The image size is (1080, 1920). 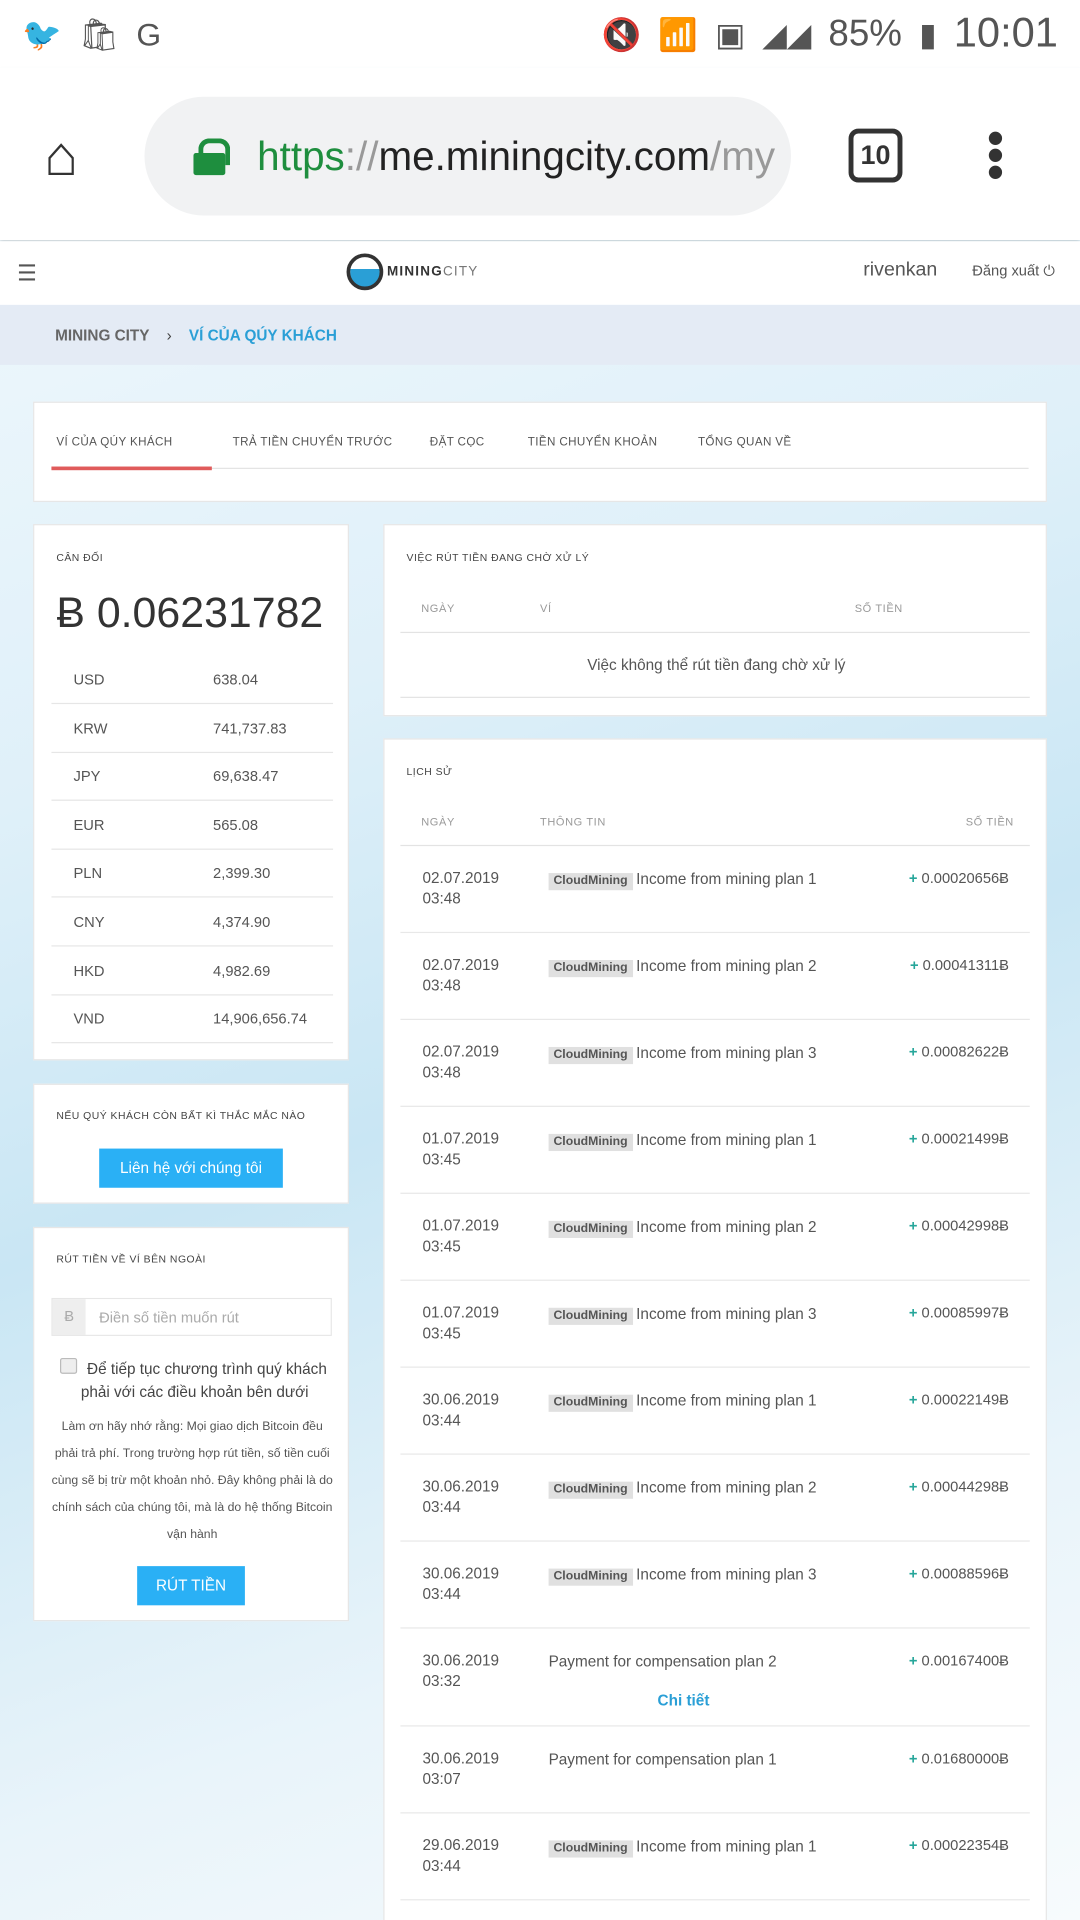 I want to click on row-info: CloudMining Income from mining plan 3, so click(x=689, y=1054).